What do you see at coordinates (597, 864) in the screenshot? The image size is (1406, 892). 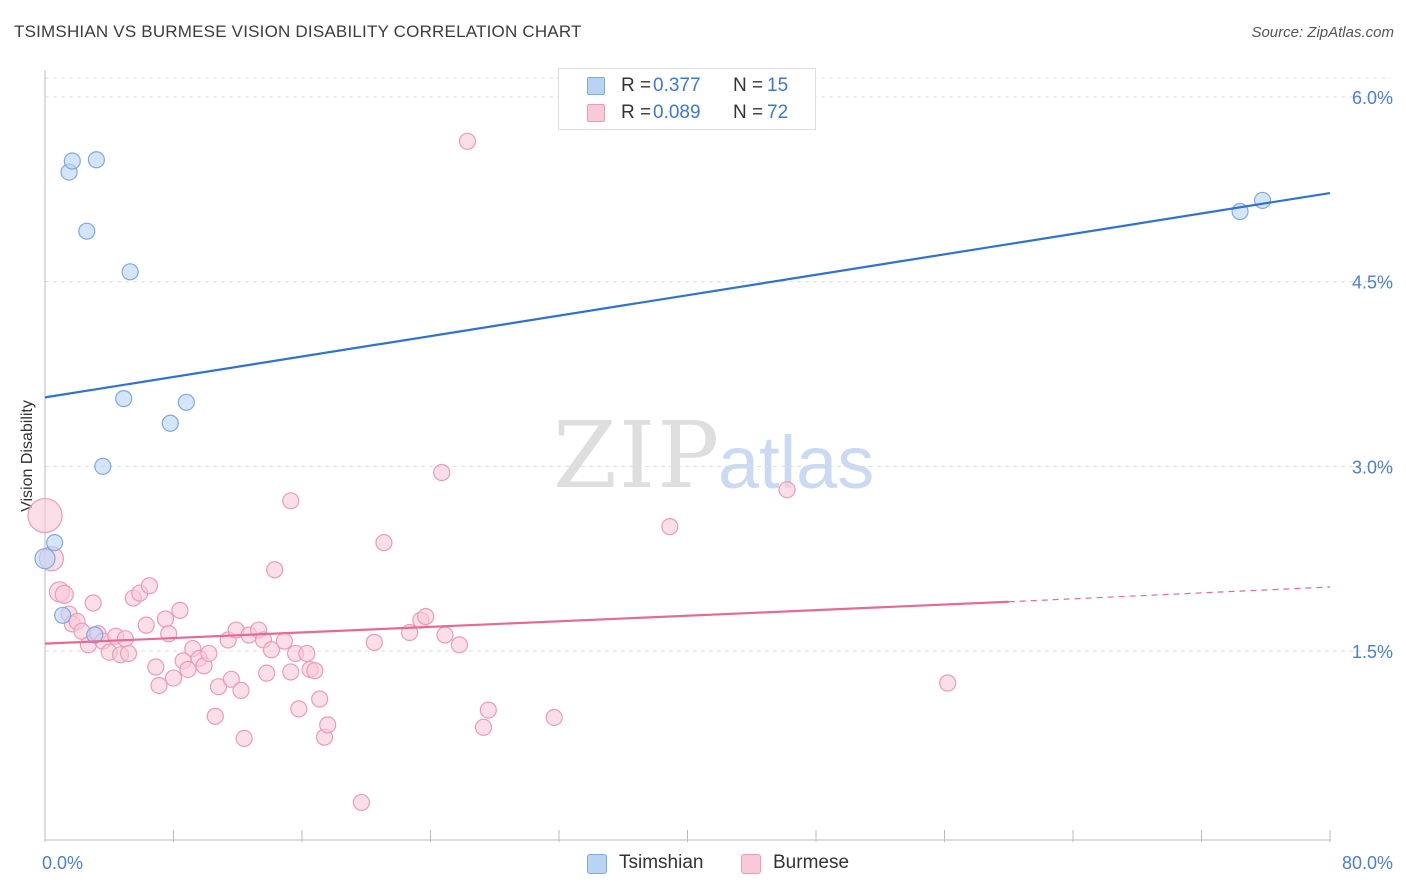 I see `tsimshian-legend-swatch` at bounding box center [597, 864].